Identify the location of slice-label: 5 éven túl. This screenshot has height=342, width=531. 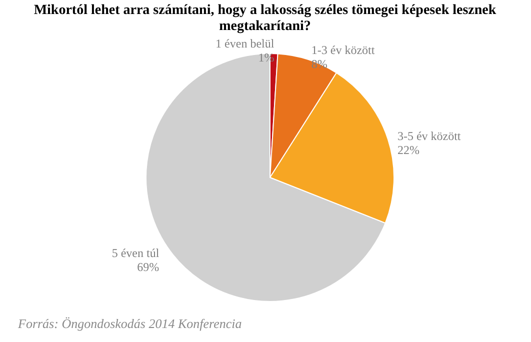
(136, 253).